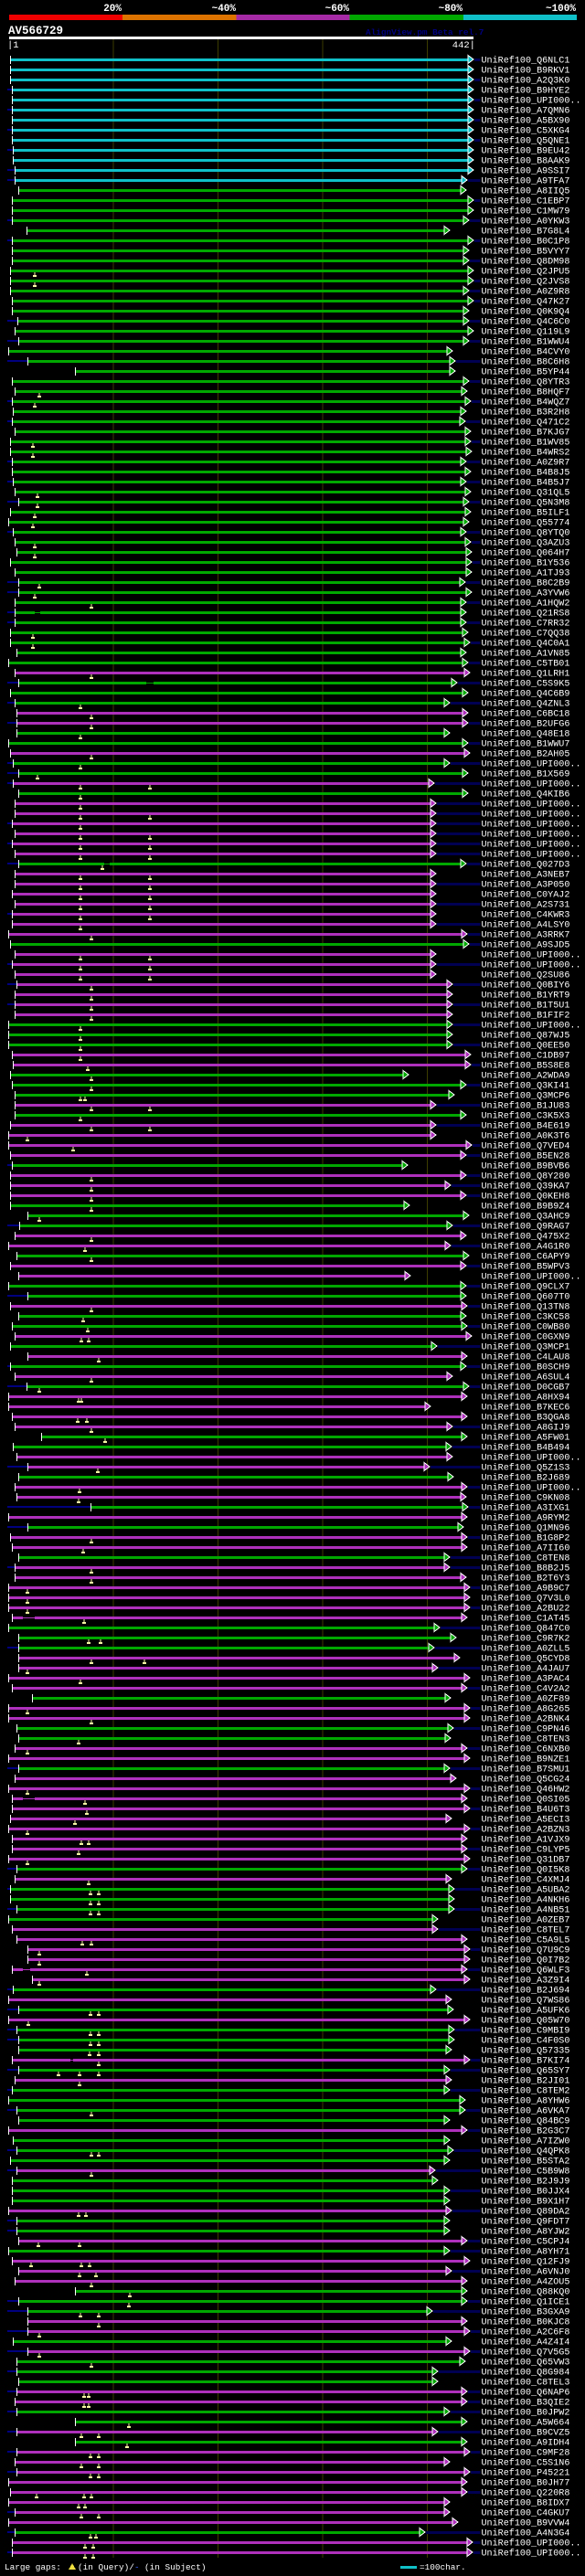 This screenshot has height=2576, width=585. I want to click on svg-text: UniRef100_Q4QPK8, so click(526, 2152).